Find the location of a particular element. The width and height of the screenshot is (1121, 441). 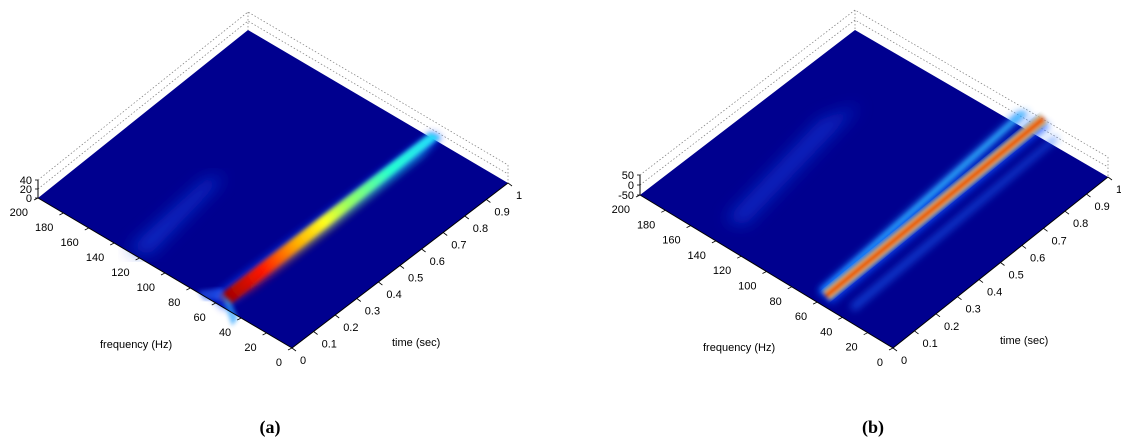

z-tick-label: 20 is located at coordinates (26, 190).